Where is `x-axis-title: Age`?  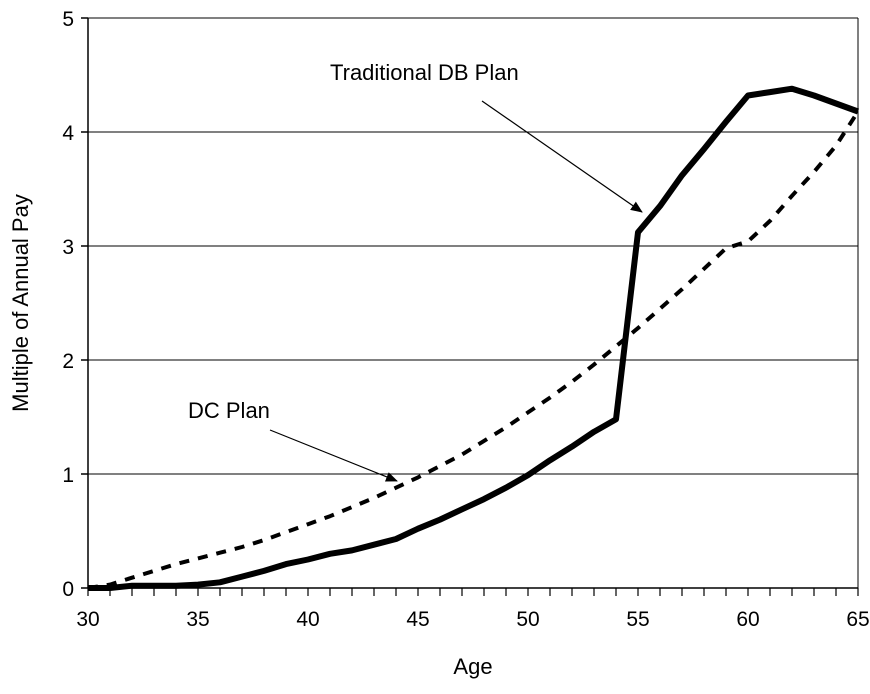 x-axis-title: Age is located at coordinates (472, 666).